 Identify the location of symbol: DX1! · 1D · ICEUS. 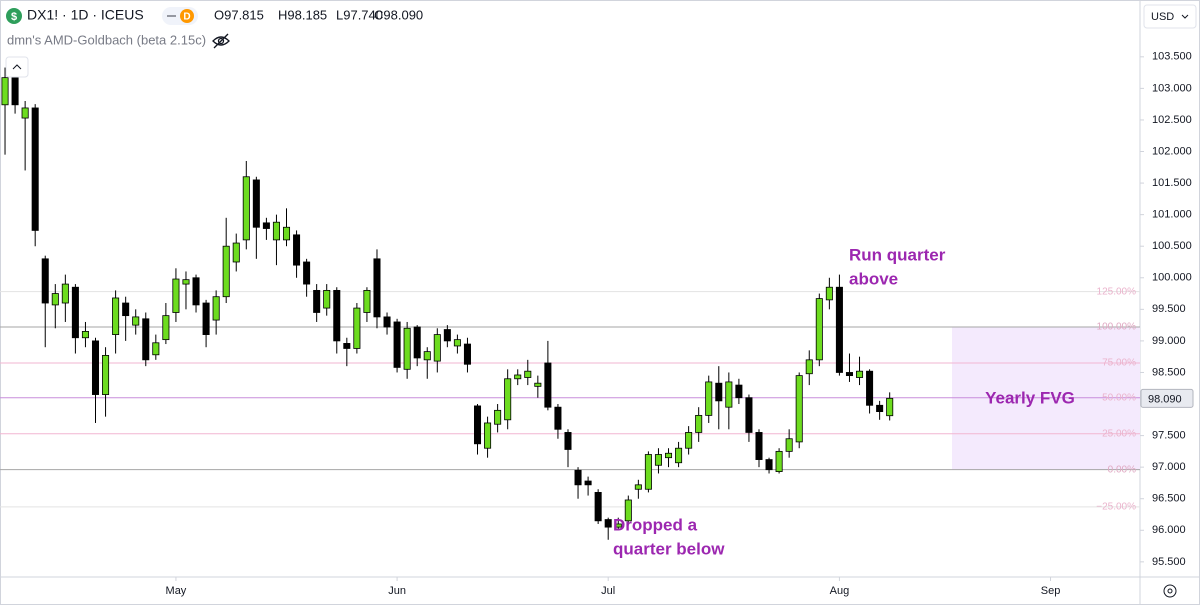
(85, 15).